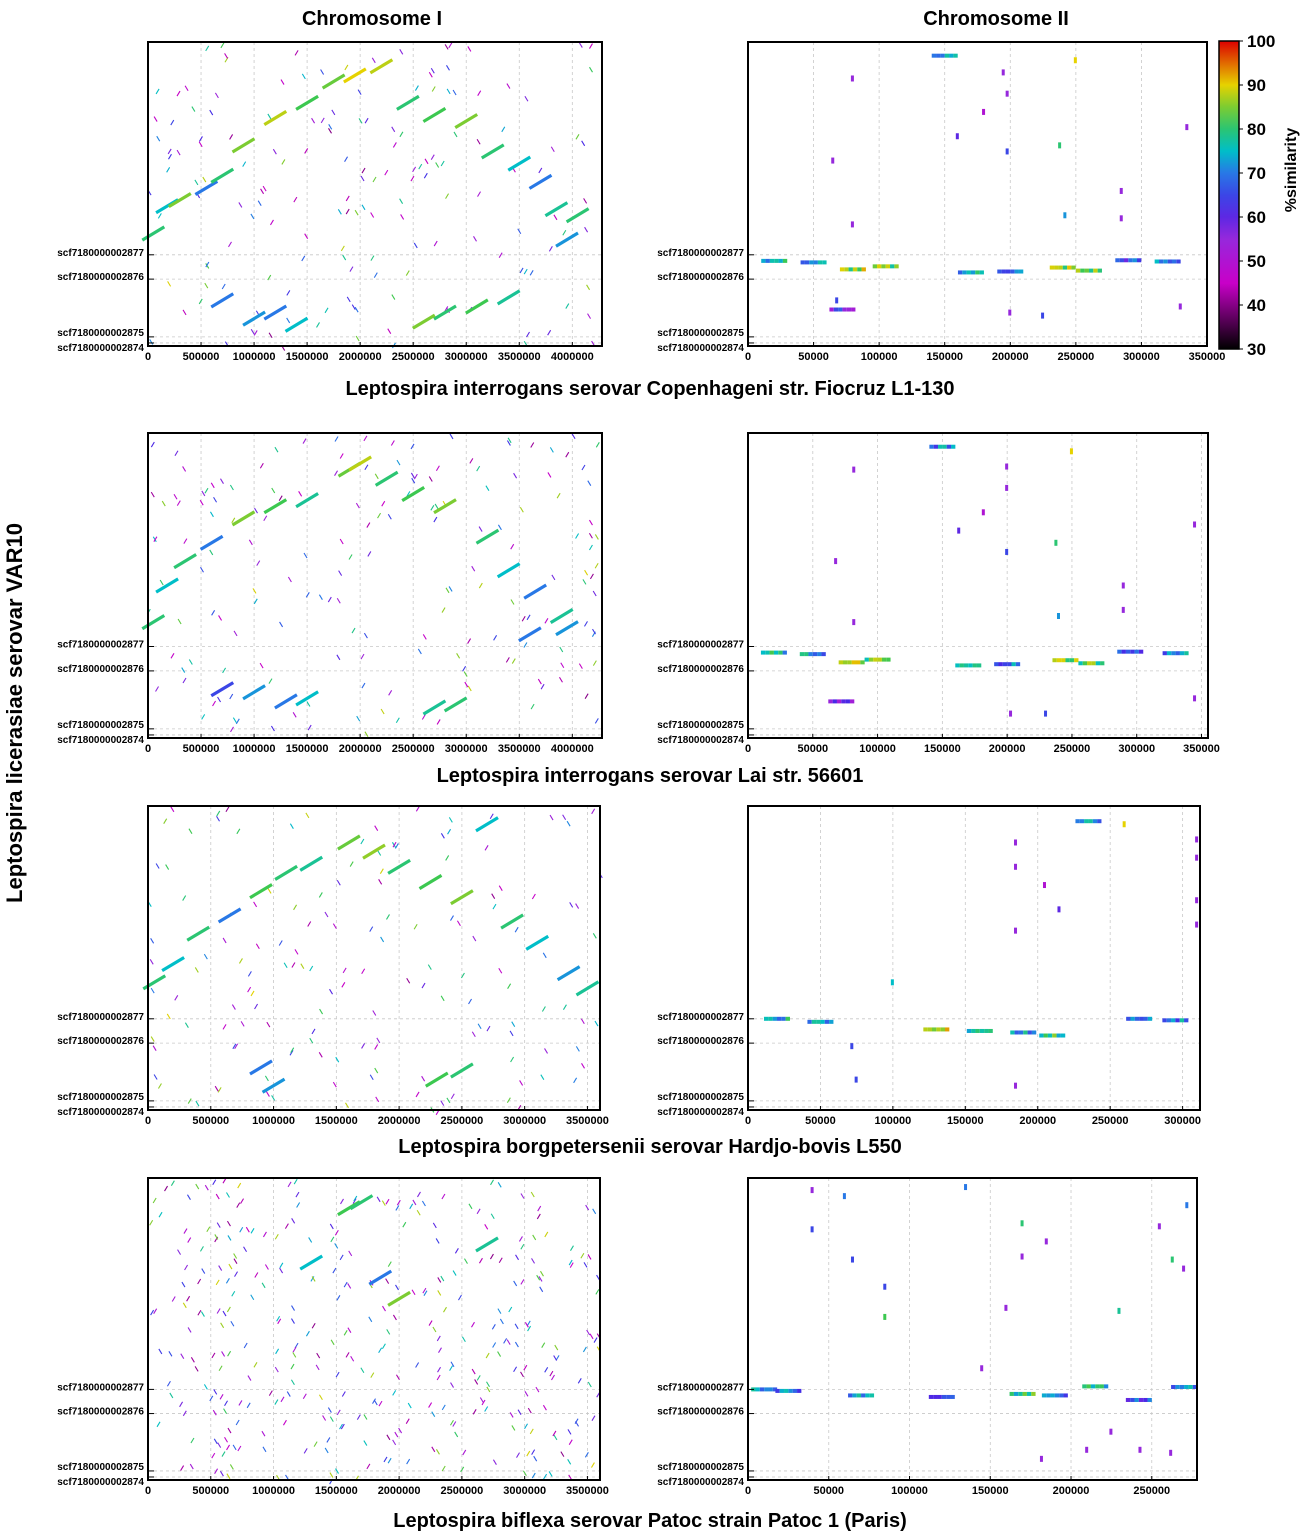  What do you see at coordinates (1256, 129) in the screenshot?
I see `colorbar-tick-label: 80` at bounding box center [1256, 129].